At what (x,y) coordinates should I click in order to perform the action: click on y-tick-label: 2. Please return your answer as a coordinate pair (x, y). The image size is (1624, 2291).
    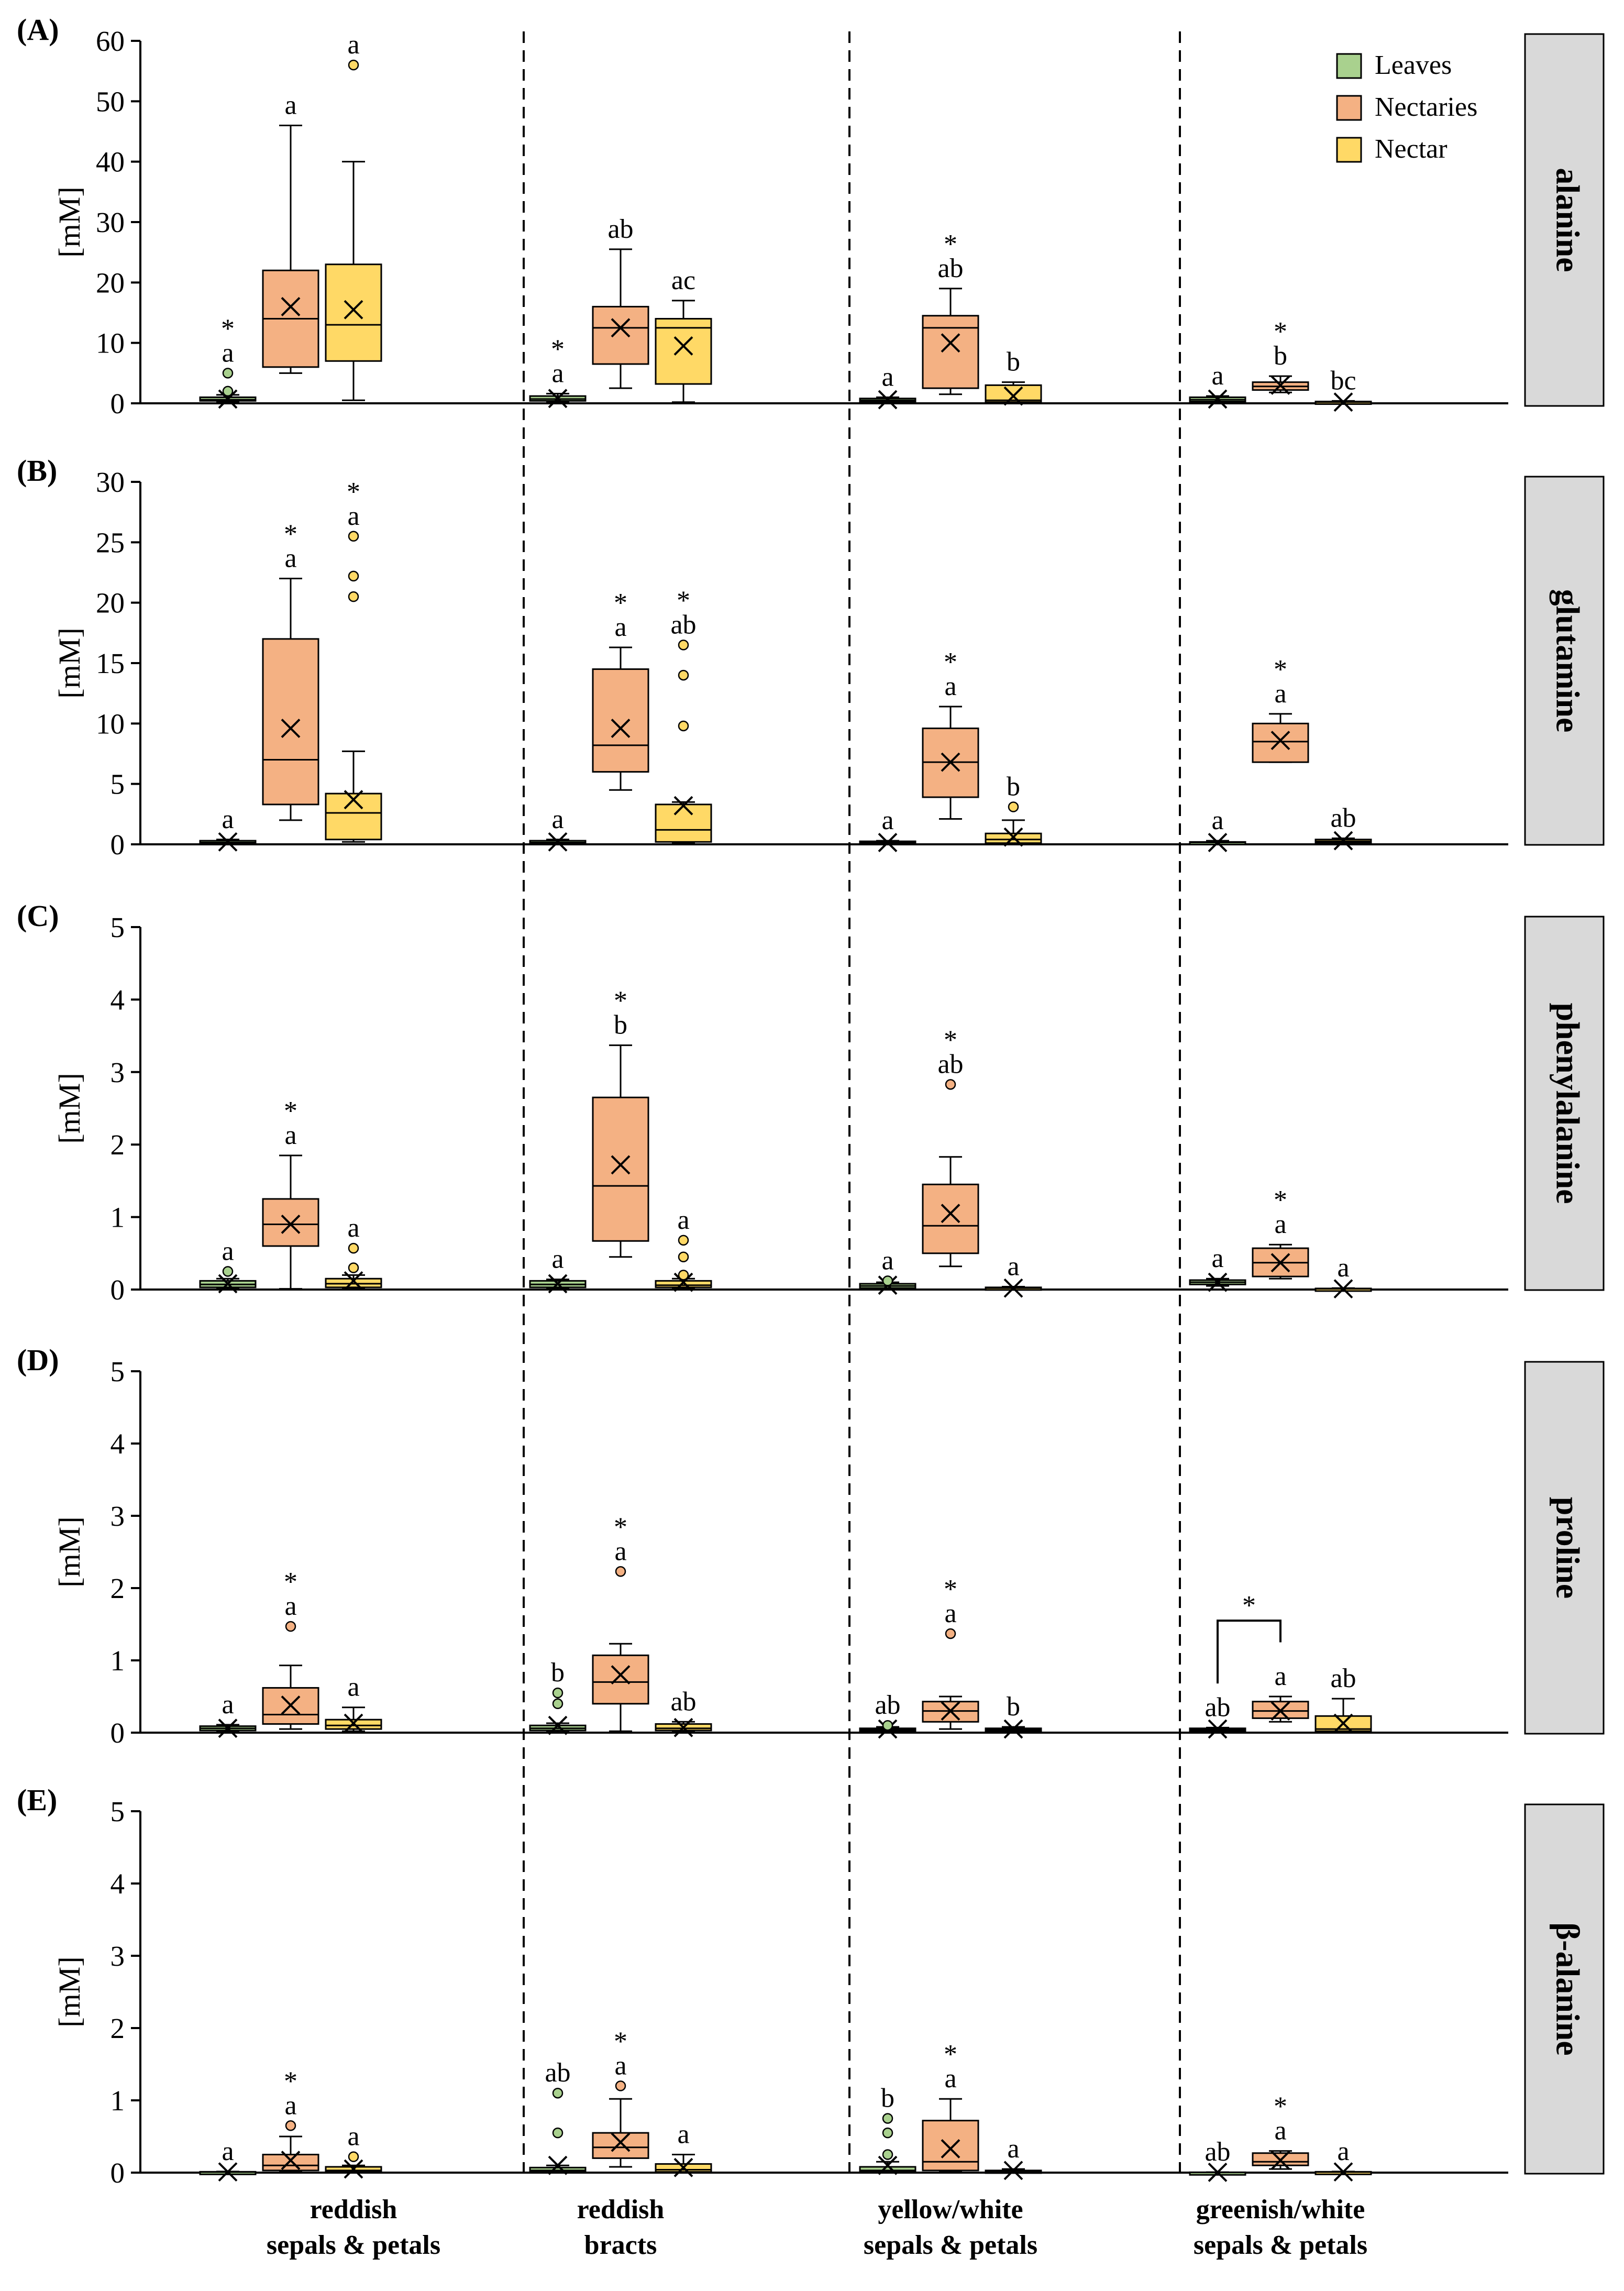
    Looking at the image, I should click on (118, 2028).